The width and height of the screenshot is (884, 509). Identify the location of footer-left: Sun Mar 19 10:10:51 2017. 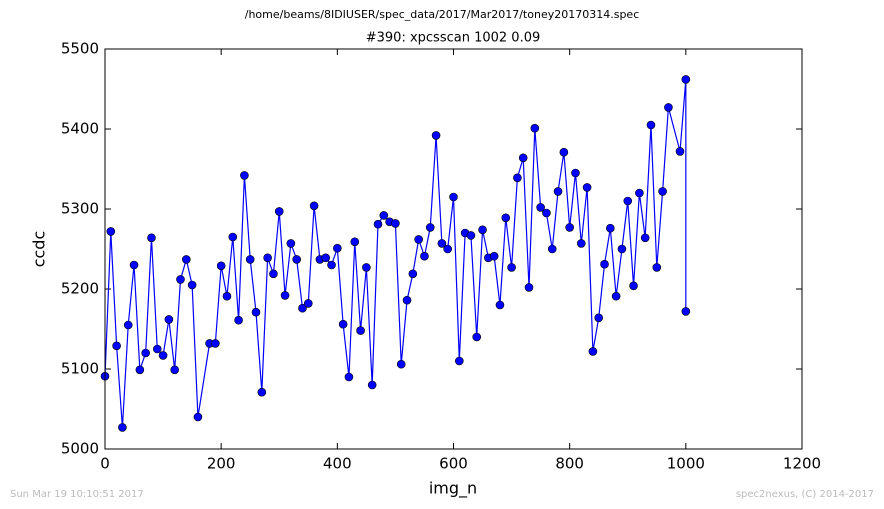
(77, 494).